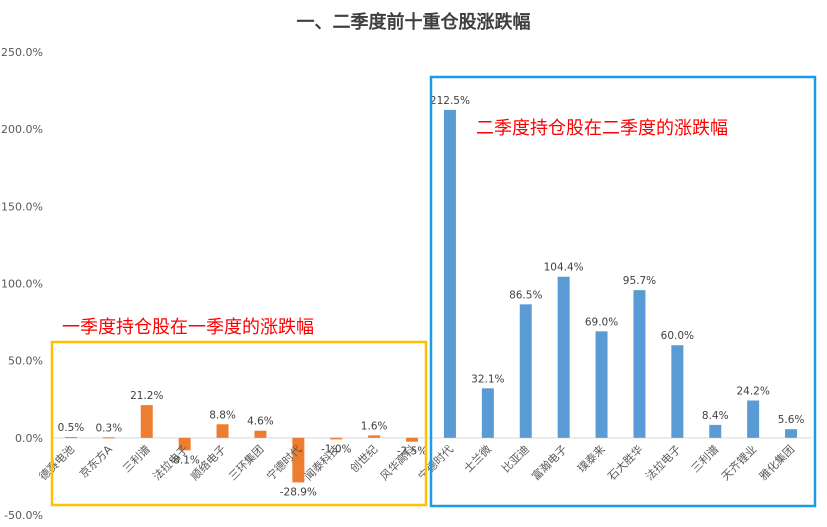  Describe the element at coordinates (336, 449) in the screenshot. I see `data-label: -1.0%` at that location.